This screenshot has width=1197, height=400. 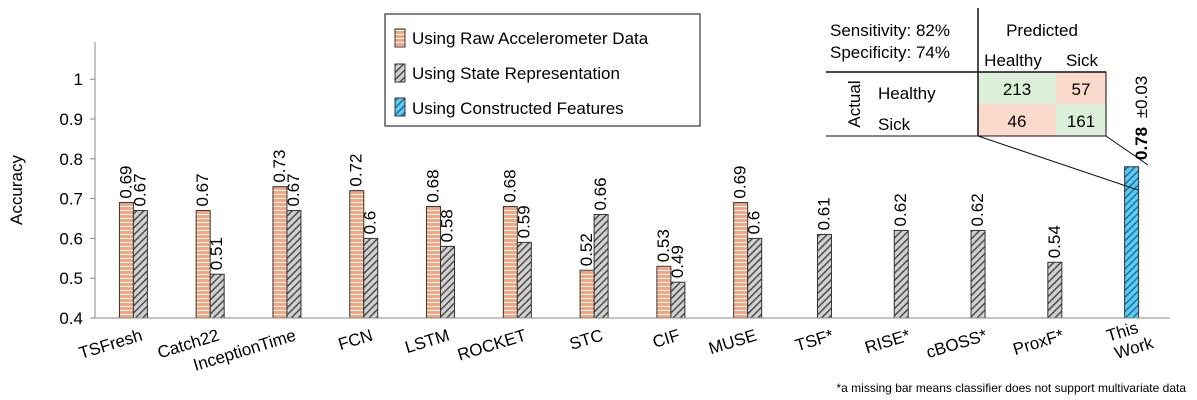 I want to click on category-label-group: RISE*, so click(x=888, y=342).